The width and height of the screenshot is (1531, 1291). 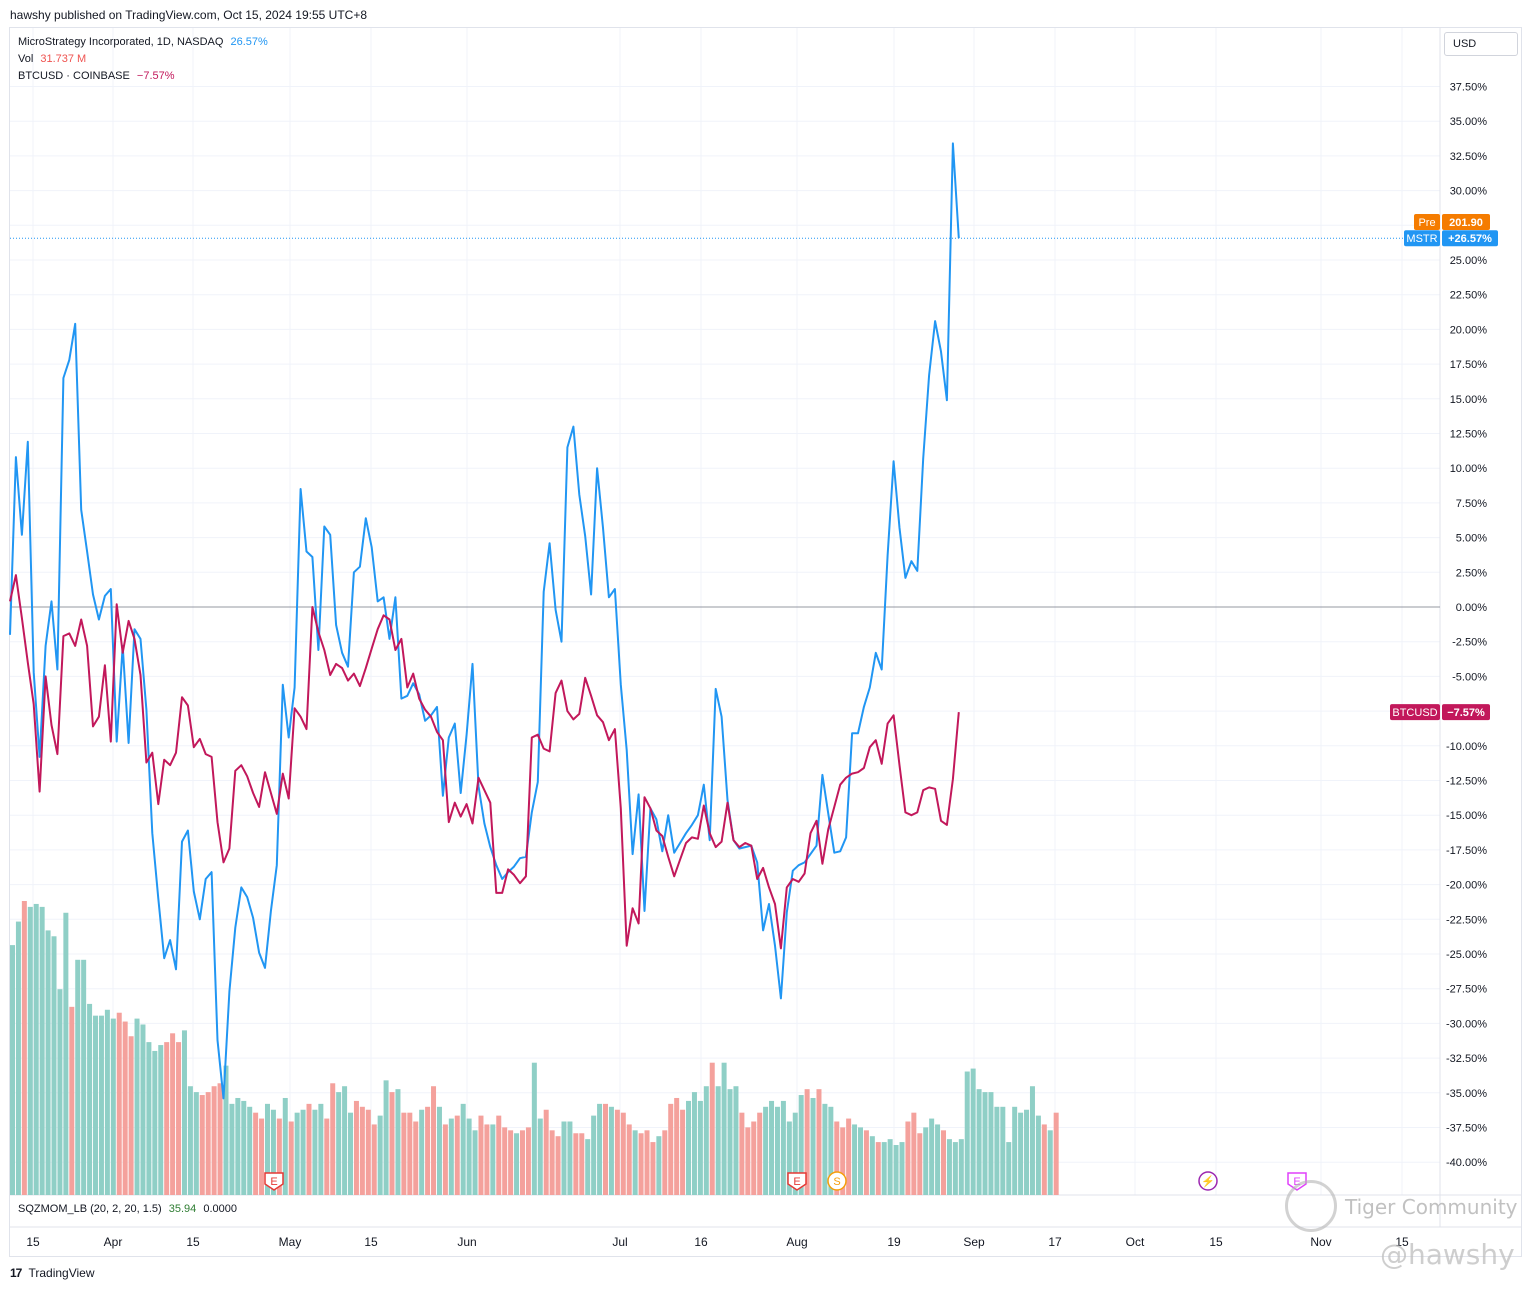 What do you see at coordinates (1414, 713) in the screenshot?
I see `price-label-tag: BTCUSD` at bounding box center [1414, 713].